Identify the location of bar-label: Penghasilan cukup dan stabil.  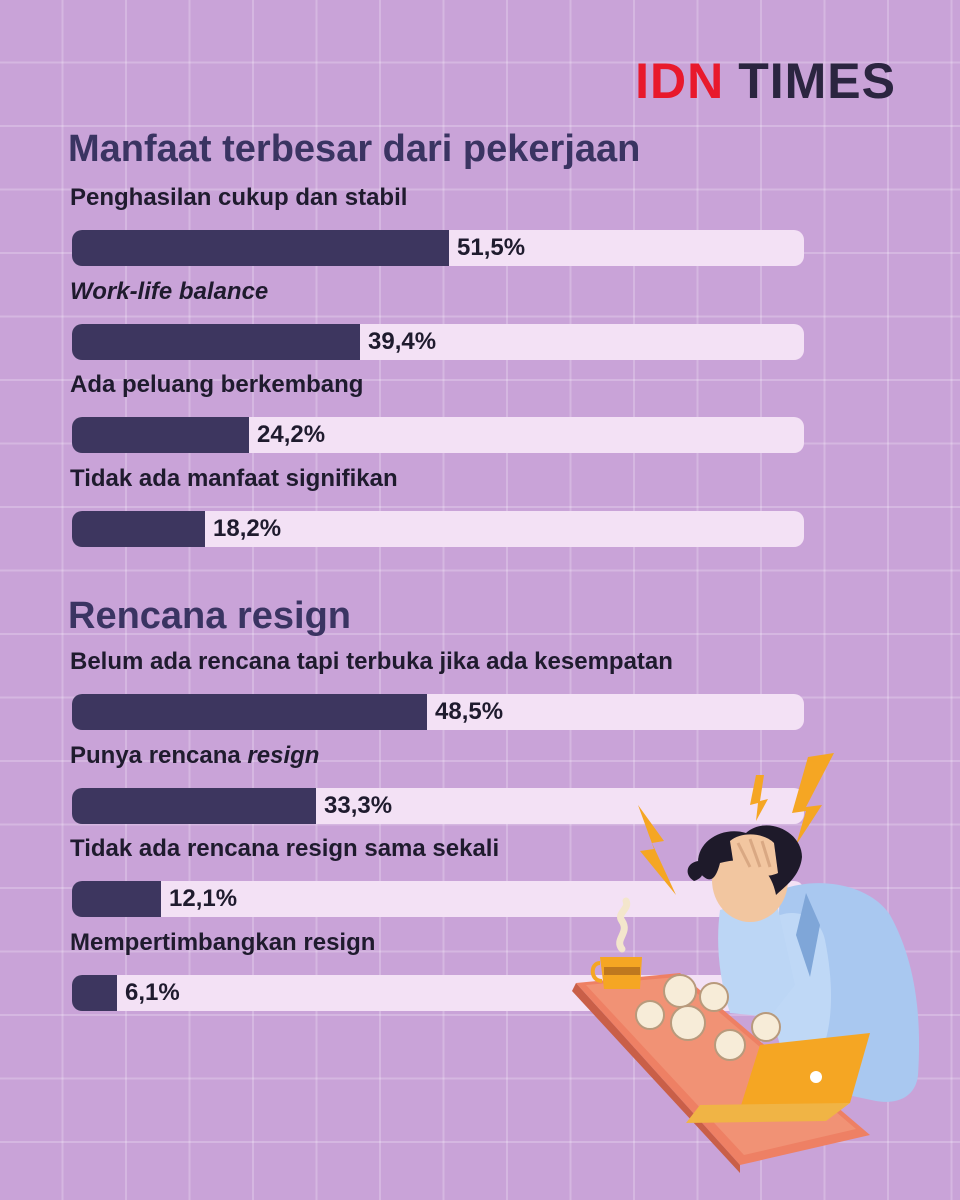
(239, 197).